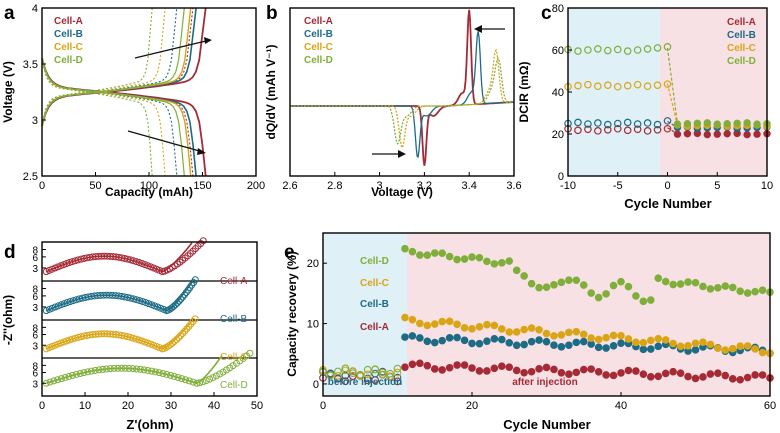 The height and width of the screenshot is (433, 780). Describe the element at coordinates (8, 92) in the screenshot. I see `panel-a-ylabel: Voltage (V)` at that location.